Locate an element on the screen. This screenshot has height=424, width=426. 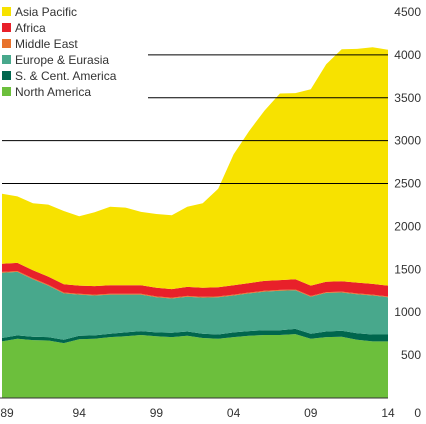
area-africa is located at coordinates (195, 280).